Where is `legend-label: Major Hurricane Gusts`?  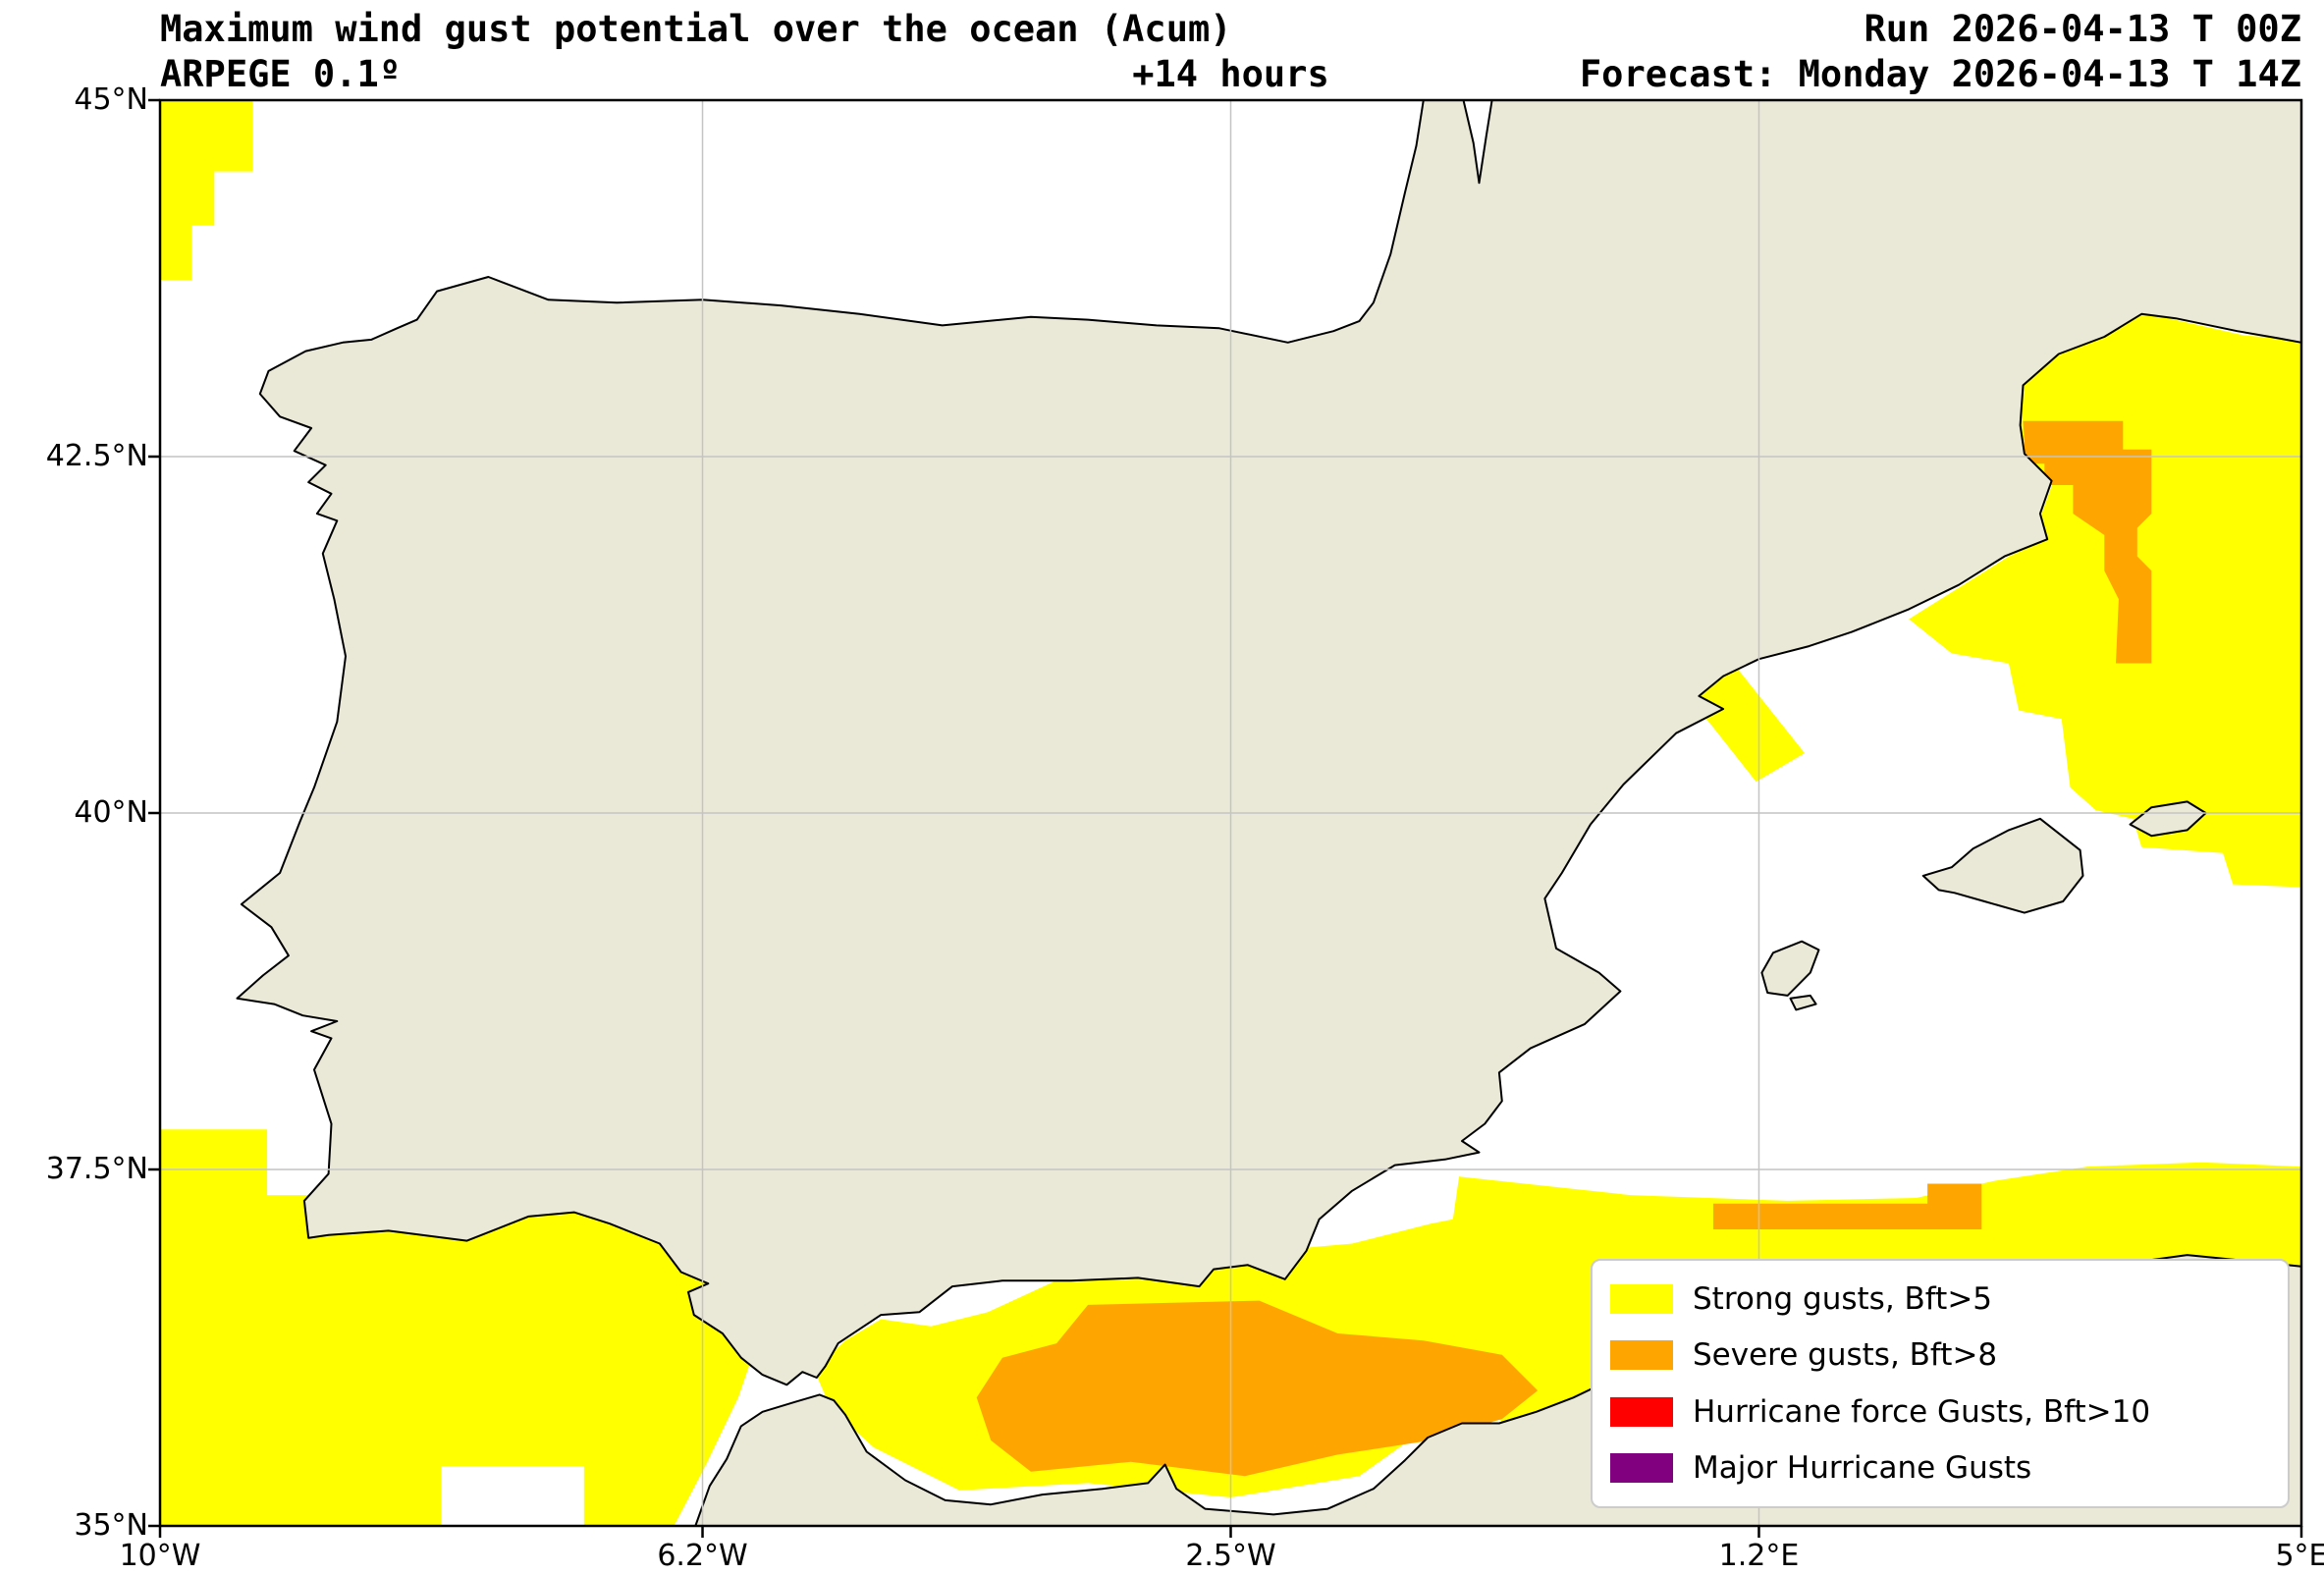
legend-label: Major Hurricane Gusts is located at coordinates (1862, 1468).